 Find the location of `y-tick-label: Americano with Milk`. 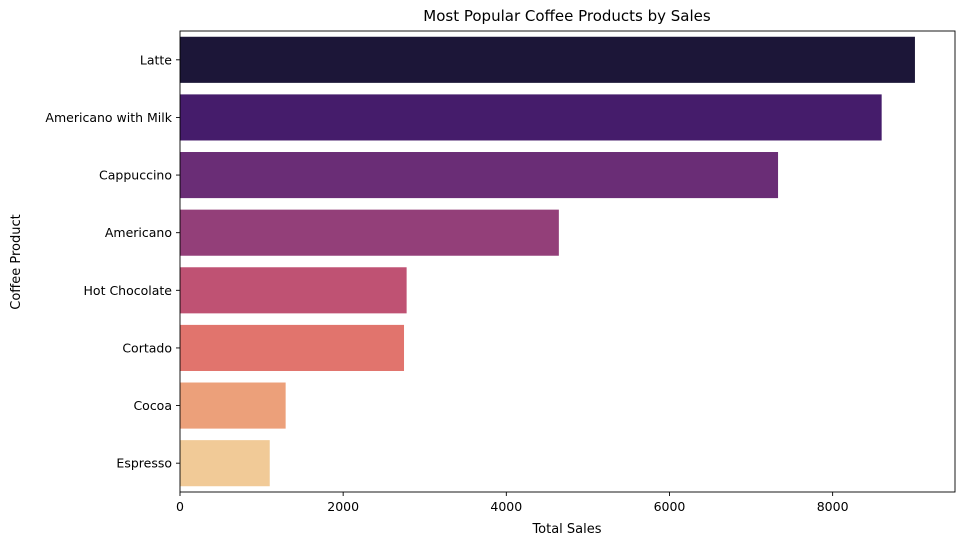

y-tick-label: Americano with Milk is located at coordinates (108, 117).